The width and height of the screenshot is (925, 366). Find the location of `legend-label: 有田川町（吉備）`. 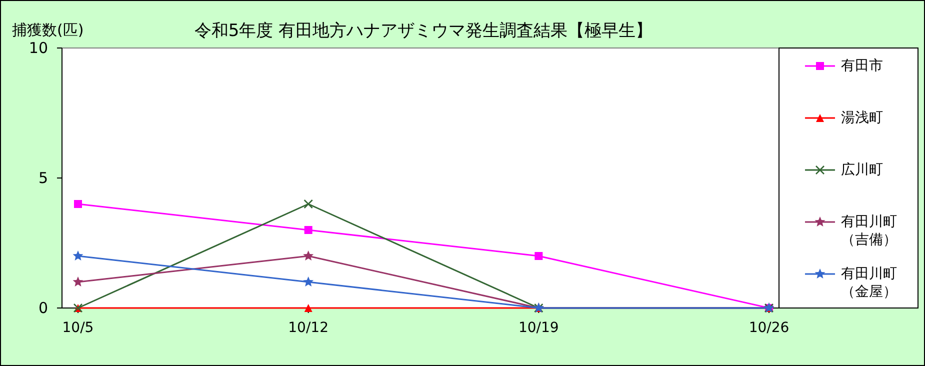

legend-label: 有田川町（吉備） is located at coordinates (869, 231).